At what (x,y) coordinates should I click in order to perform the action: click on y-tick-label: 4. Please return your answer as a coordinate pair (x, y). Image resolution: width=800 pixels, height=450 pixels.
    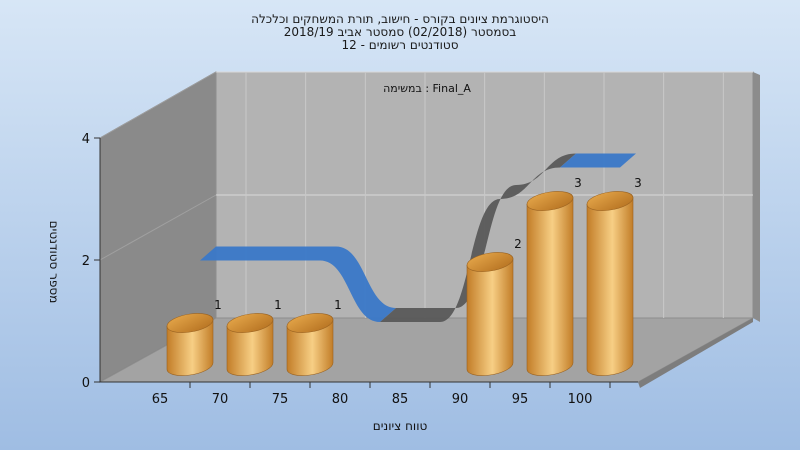
    Looking at the image, I should click on (86, 139).